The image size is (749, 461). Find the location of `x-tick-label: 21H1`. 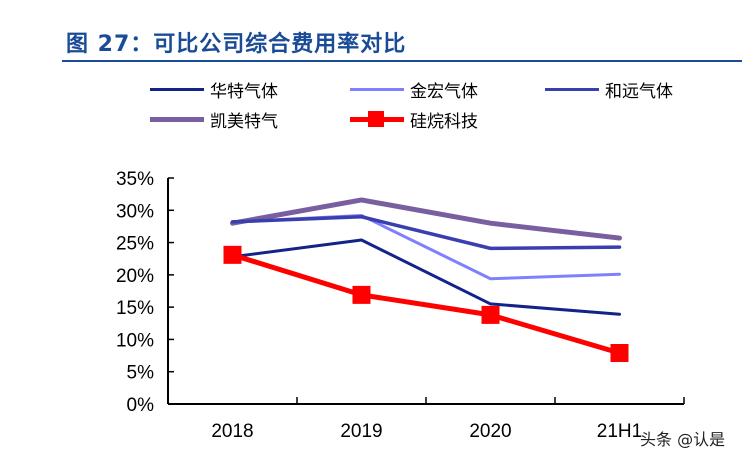

x-tick-label: 21H1 is located at coordinates (619, 431).